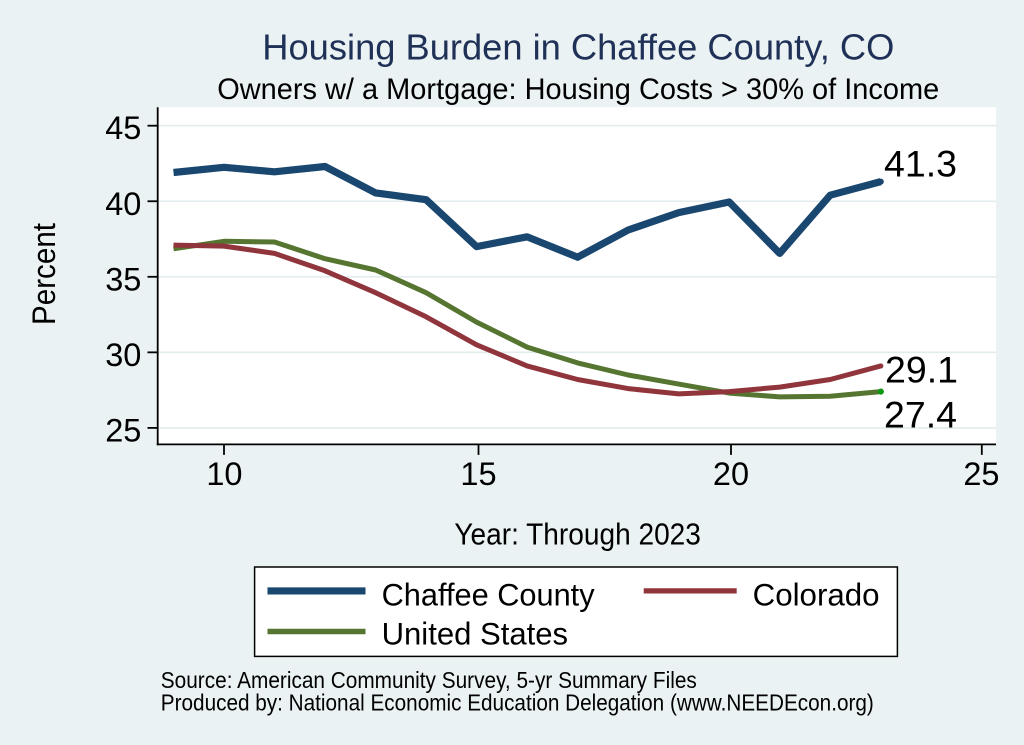 This screenshot has height=745, width=1024. What do you see at coordinates (123, 355) in the screenshot?
I see `svg-text: 30` at bounding box center [123, 355].